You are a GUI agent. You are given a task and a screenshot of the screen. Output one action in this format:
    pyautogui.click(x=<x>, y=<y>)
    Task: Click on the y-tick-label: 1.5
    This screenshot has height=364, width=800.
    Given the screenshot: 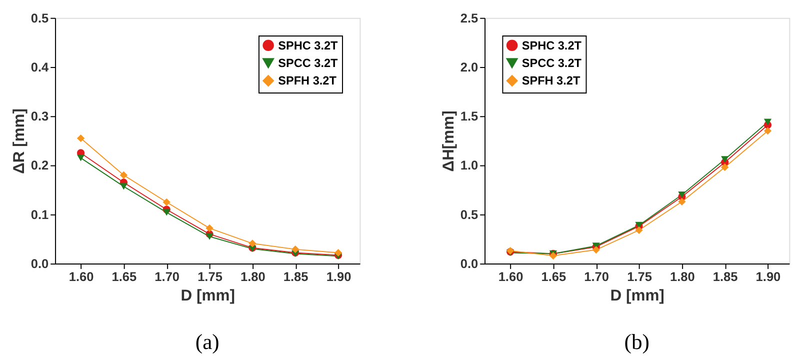 What is the action you would take?
    pyautogui.click(x=469, y=116)
    